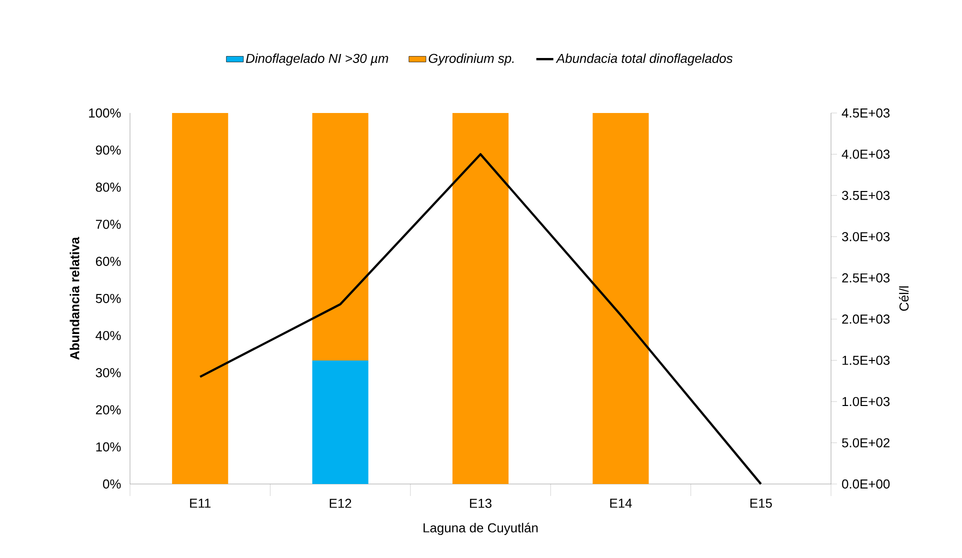 The width and height of the screenshot is (962, 558). What do you see at coordinates (108, 299) in the screenshot?
I see `y-tick-label: 50%` at bounding box center [108, 299].